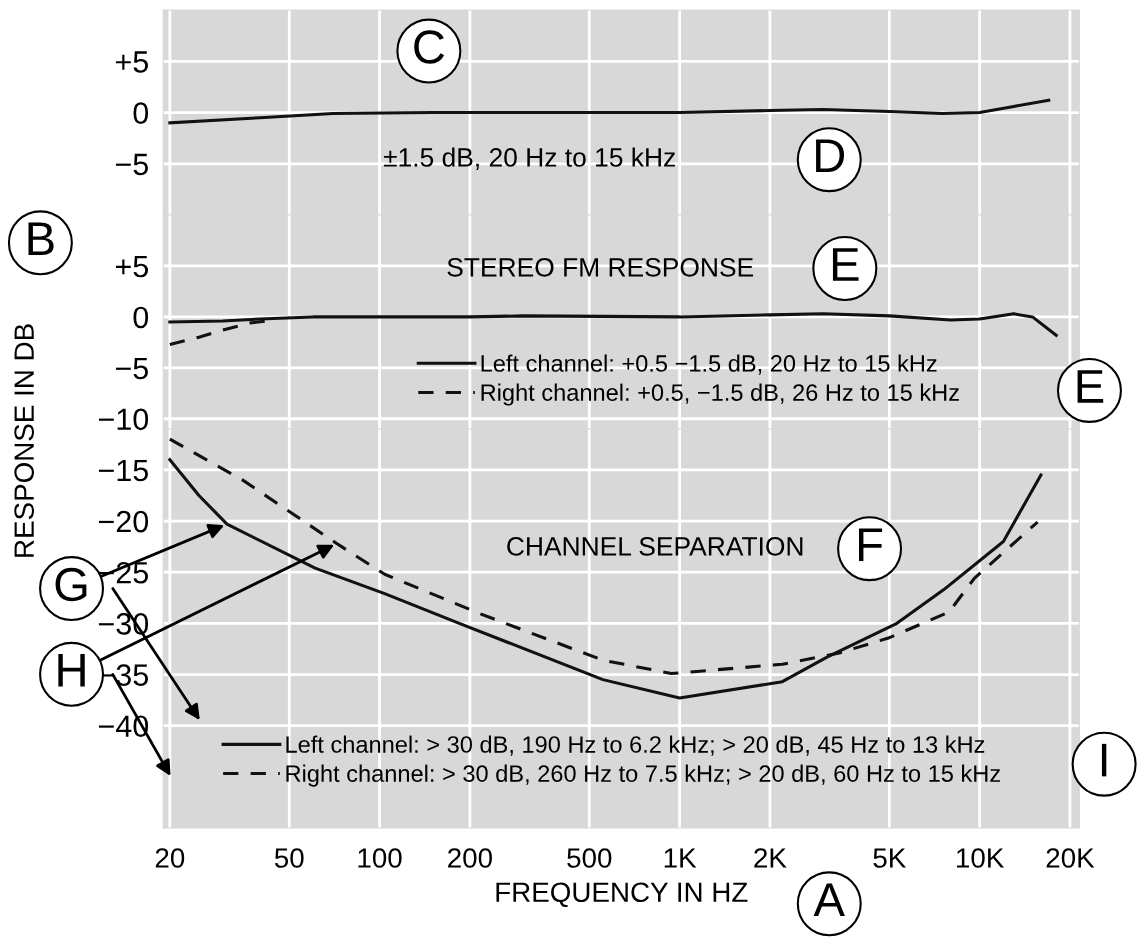 This screenshot has width=1141, height=949. Describe the element at coordinates (635, 745) in the screenshot. I see `legend-label: Left channel: > 30 dB, 190 Hz to 6.2 kHz; > 20 dB, 45 Hz to 13 kHz` at that location.